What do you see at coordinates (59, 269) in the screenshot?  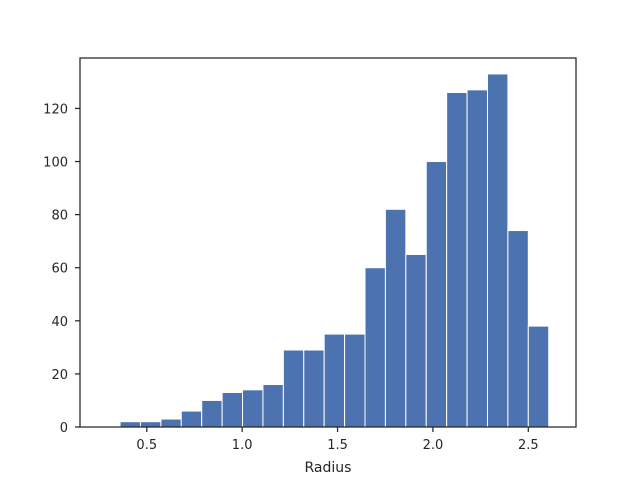 I see `y-tick-label: 60` at bounding box center [59, 269].